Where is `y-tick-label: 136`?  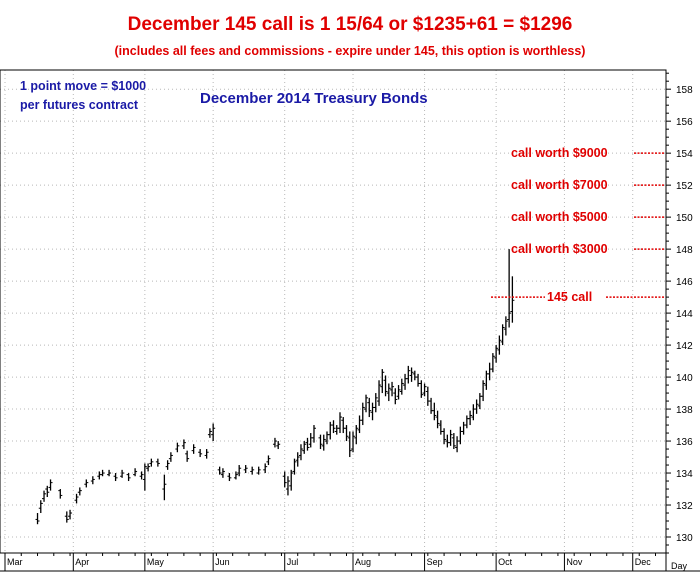
y-tick-label: 136 is located at coordinates (684, 442).